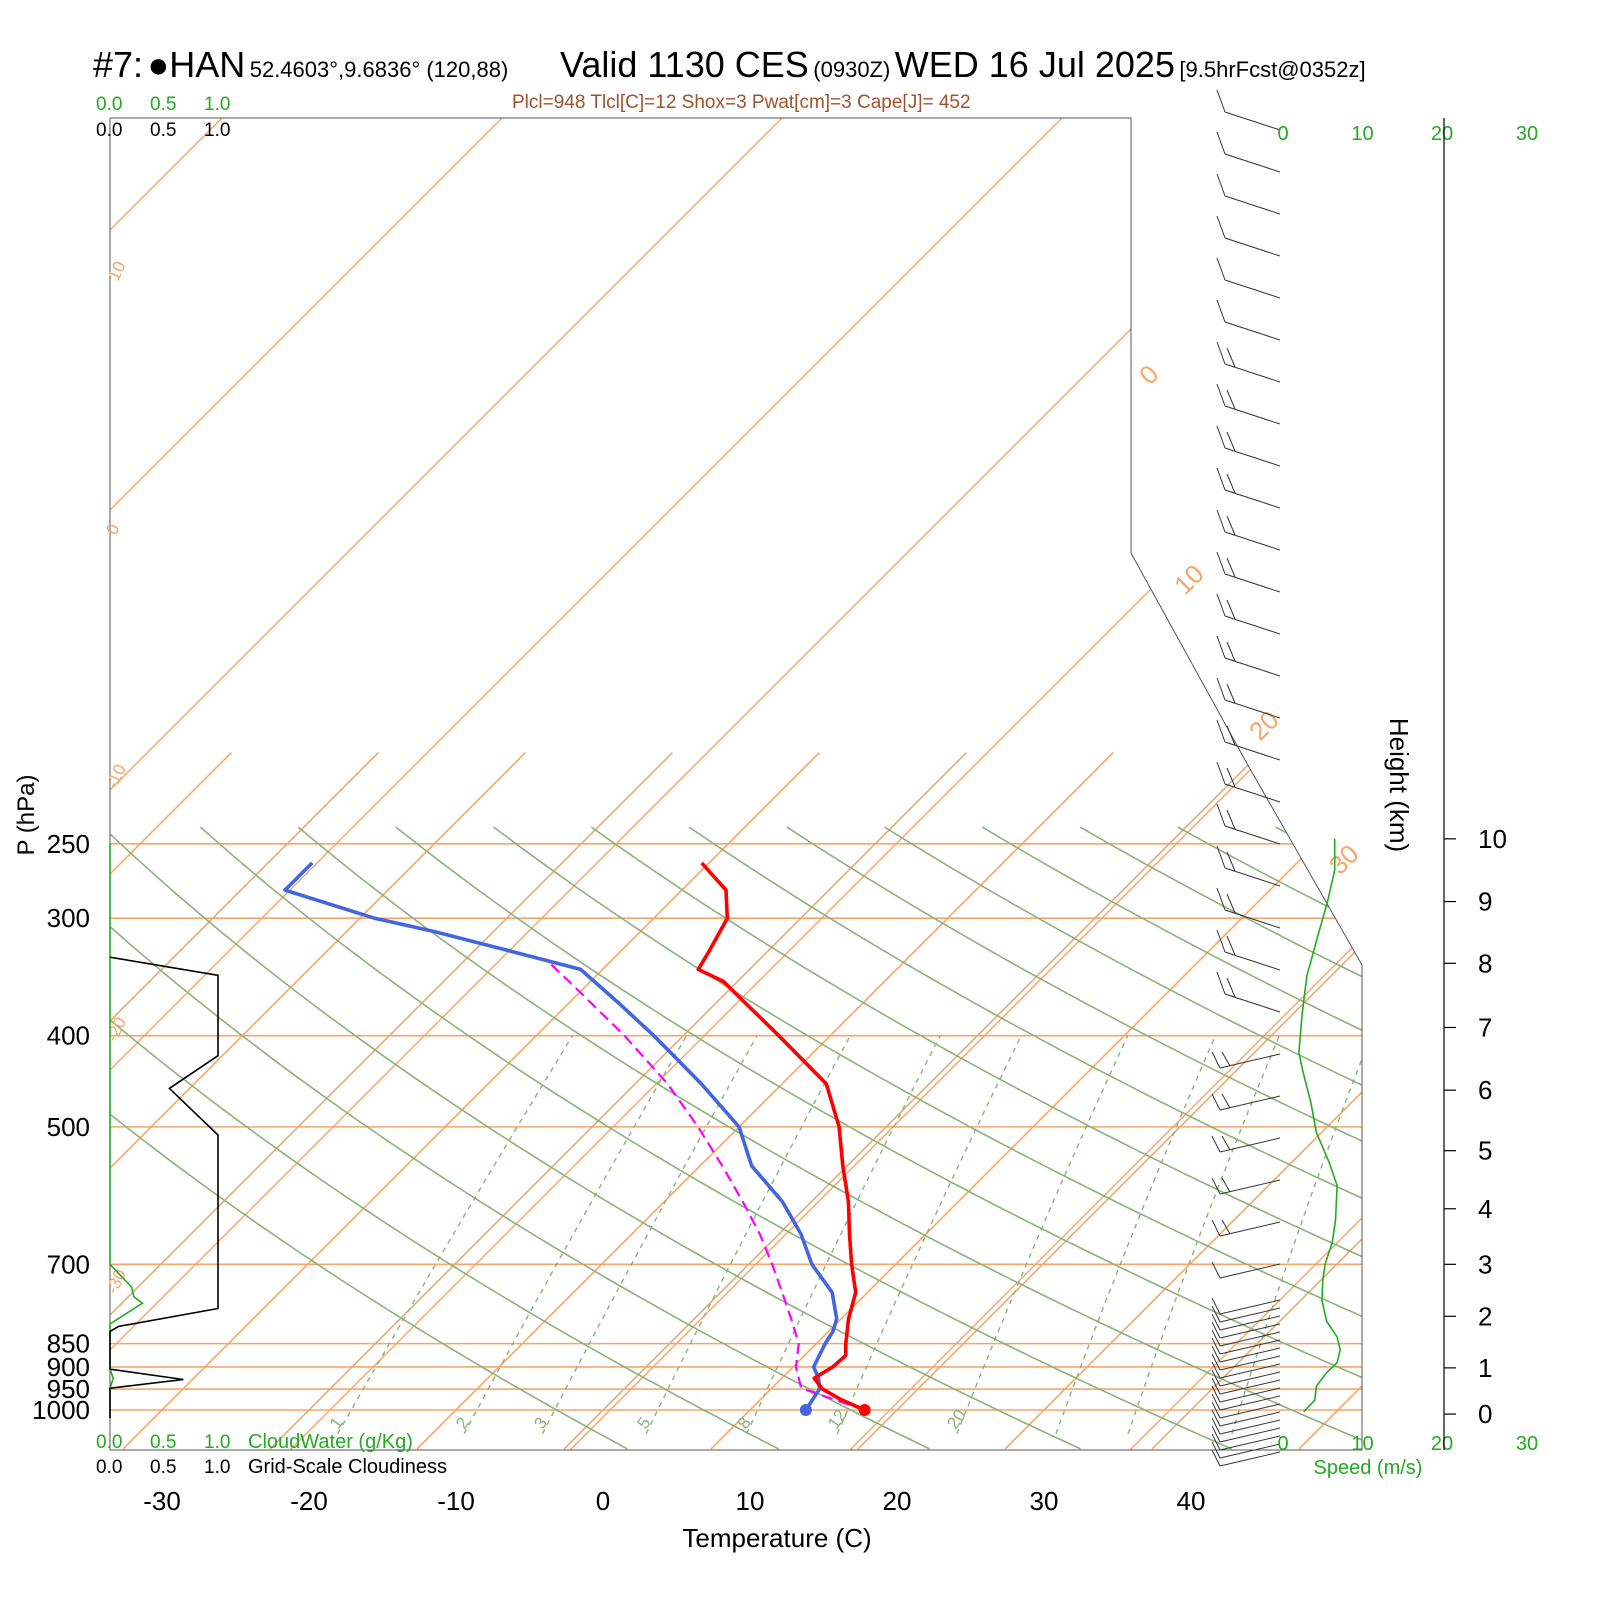 Image resolution: width=1600 pixels, height=1600 pixels. What do you see at coordinates (126, 1131) in the screenshot?
I see `cloud-water-curve` at bounding box center [126, 1131].